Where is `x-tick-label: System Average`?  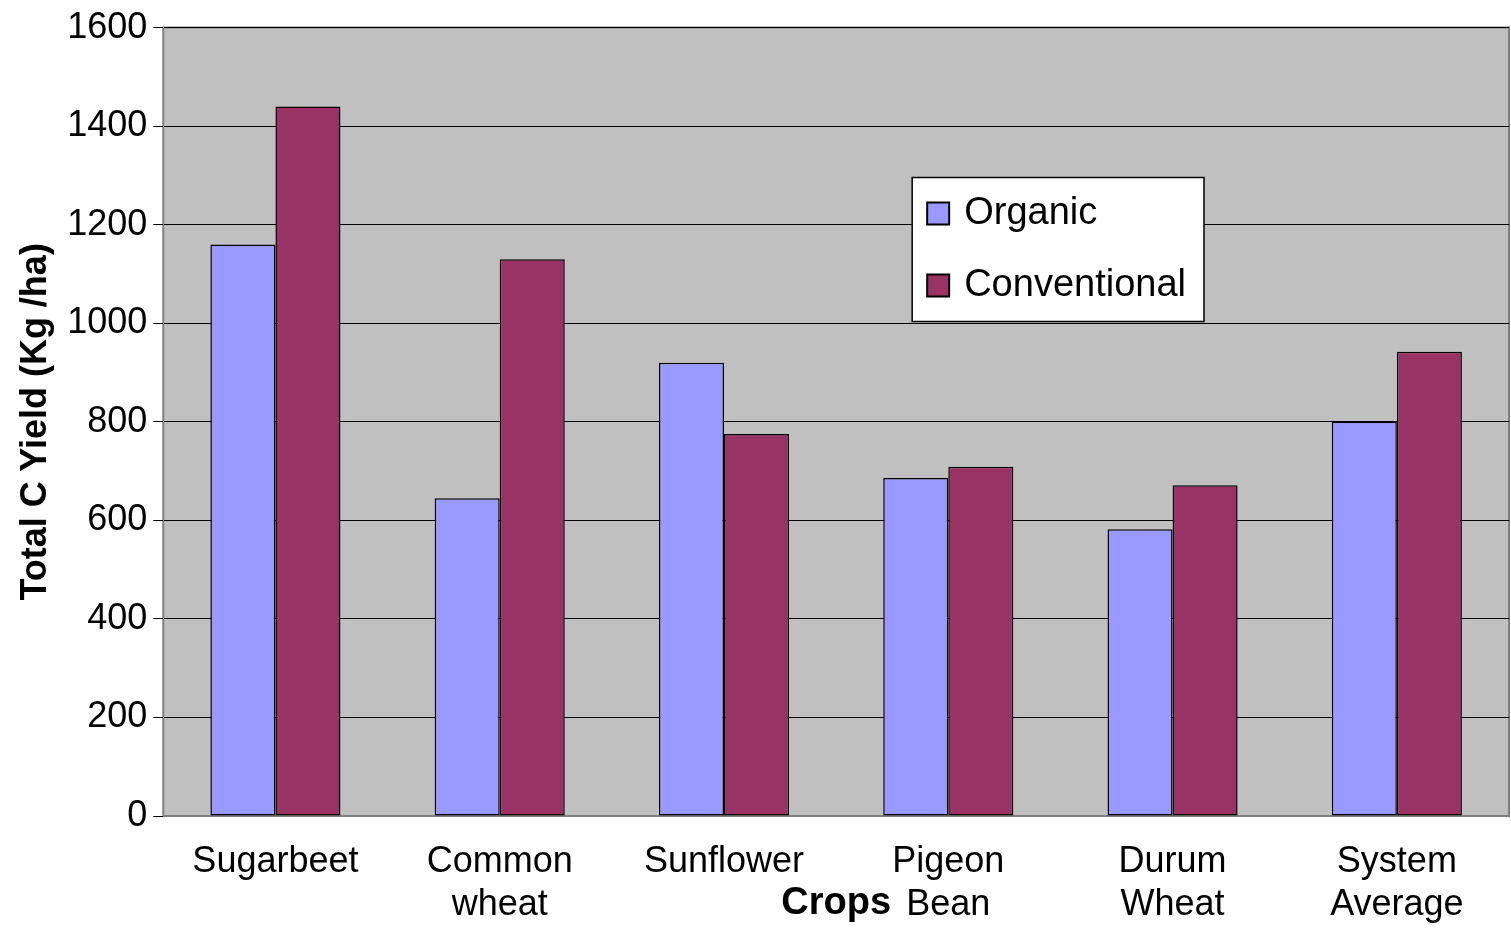 x-tick-label: System Average is located at coordinates (1397, 880).